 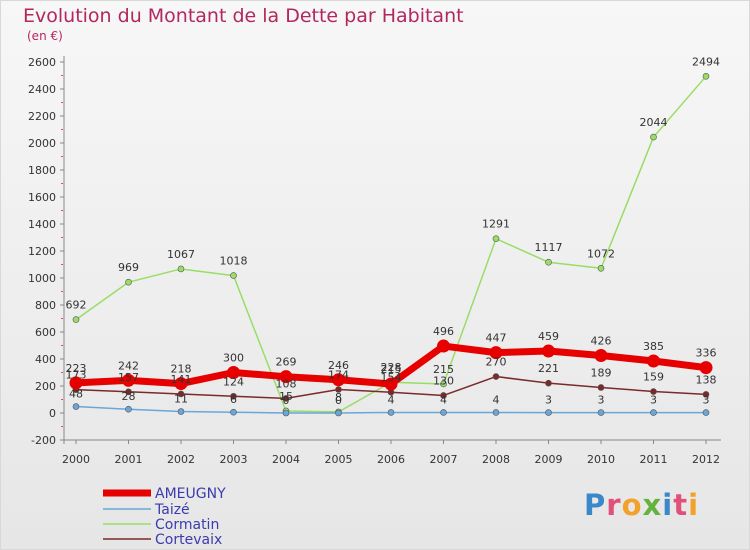 What do you see at coordinates (42, 62) in the screenshot?
I see `y-tick-label: 2600` at bounding box center [42, 62].